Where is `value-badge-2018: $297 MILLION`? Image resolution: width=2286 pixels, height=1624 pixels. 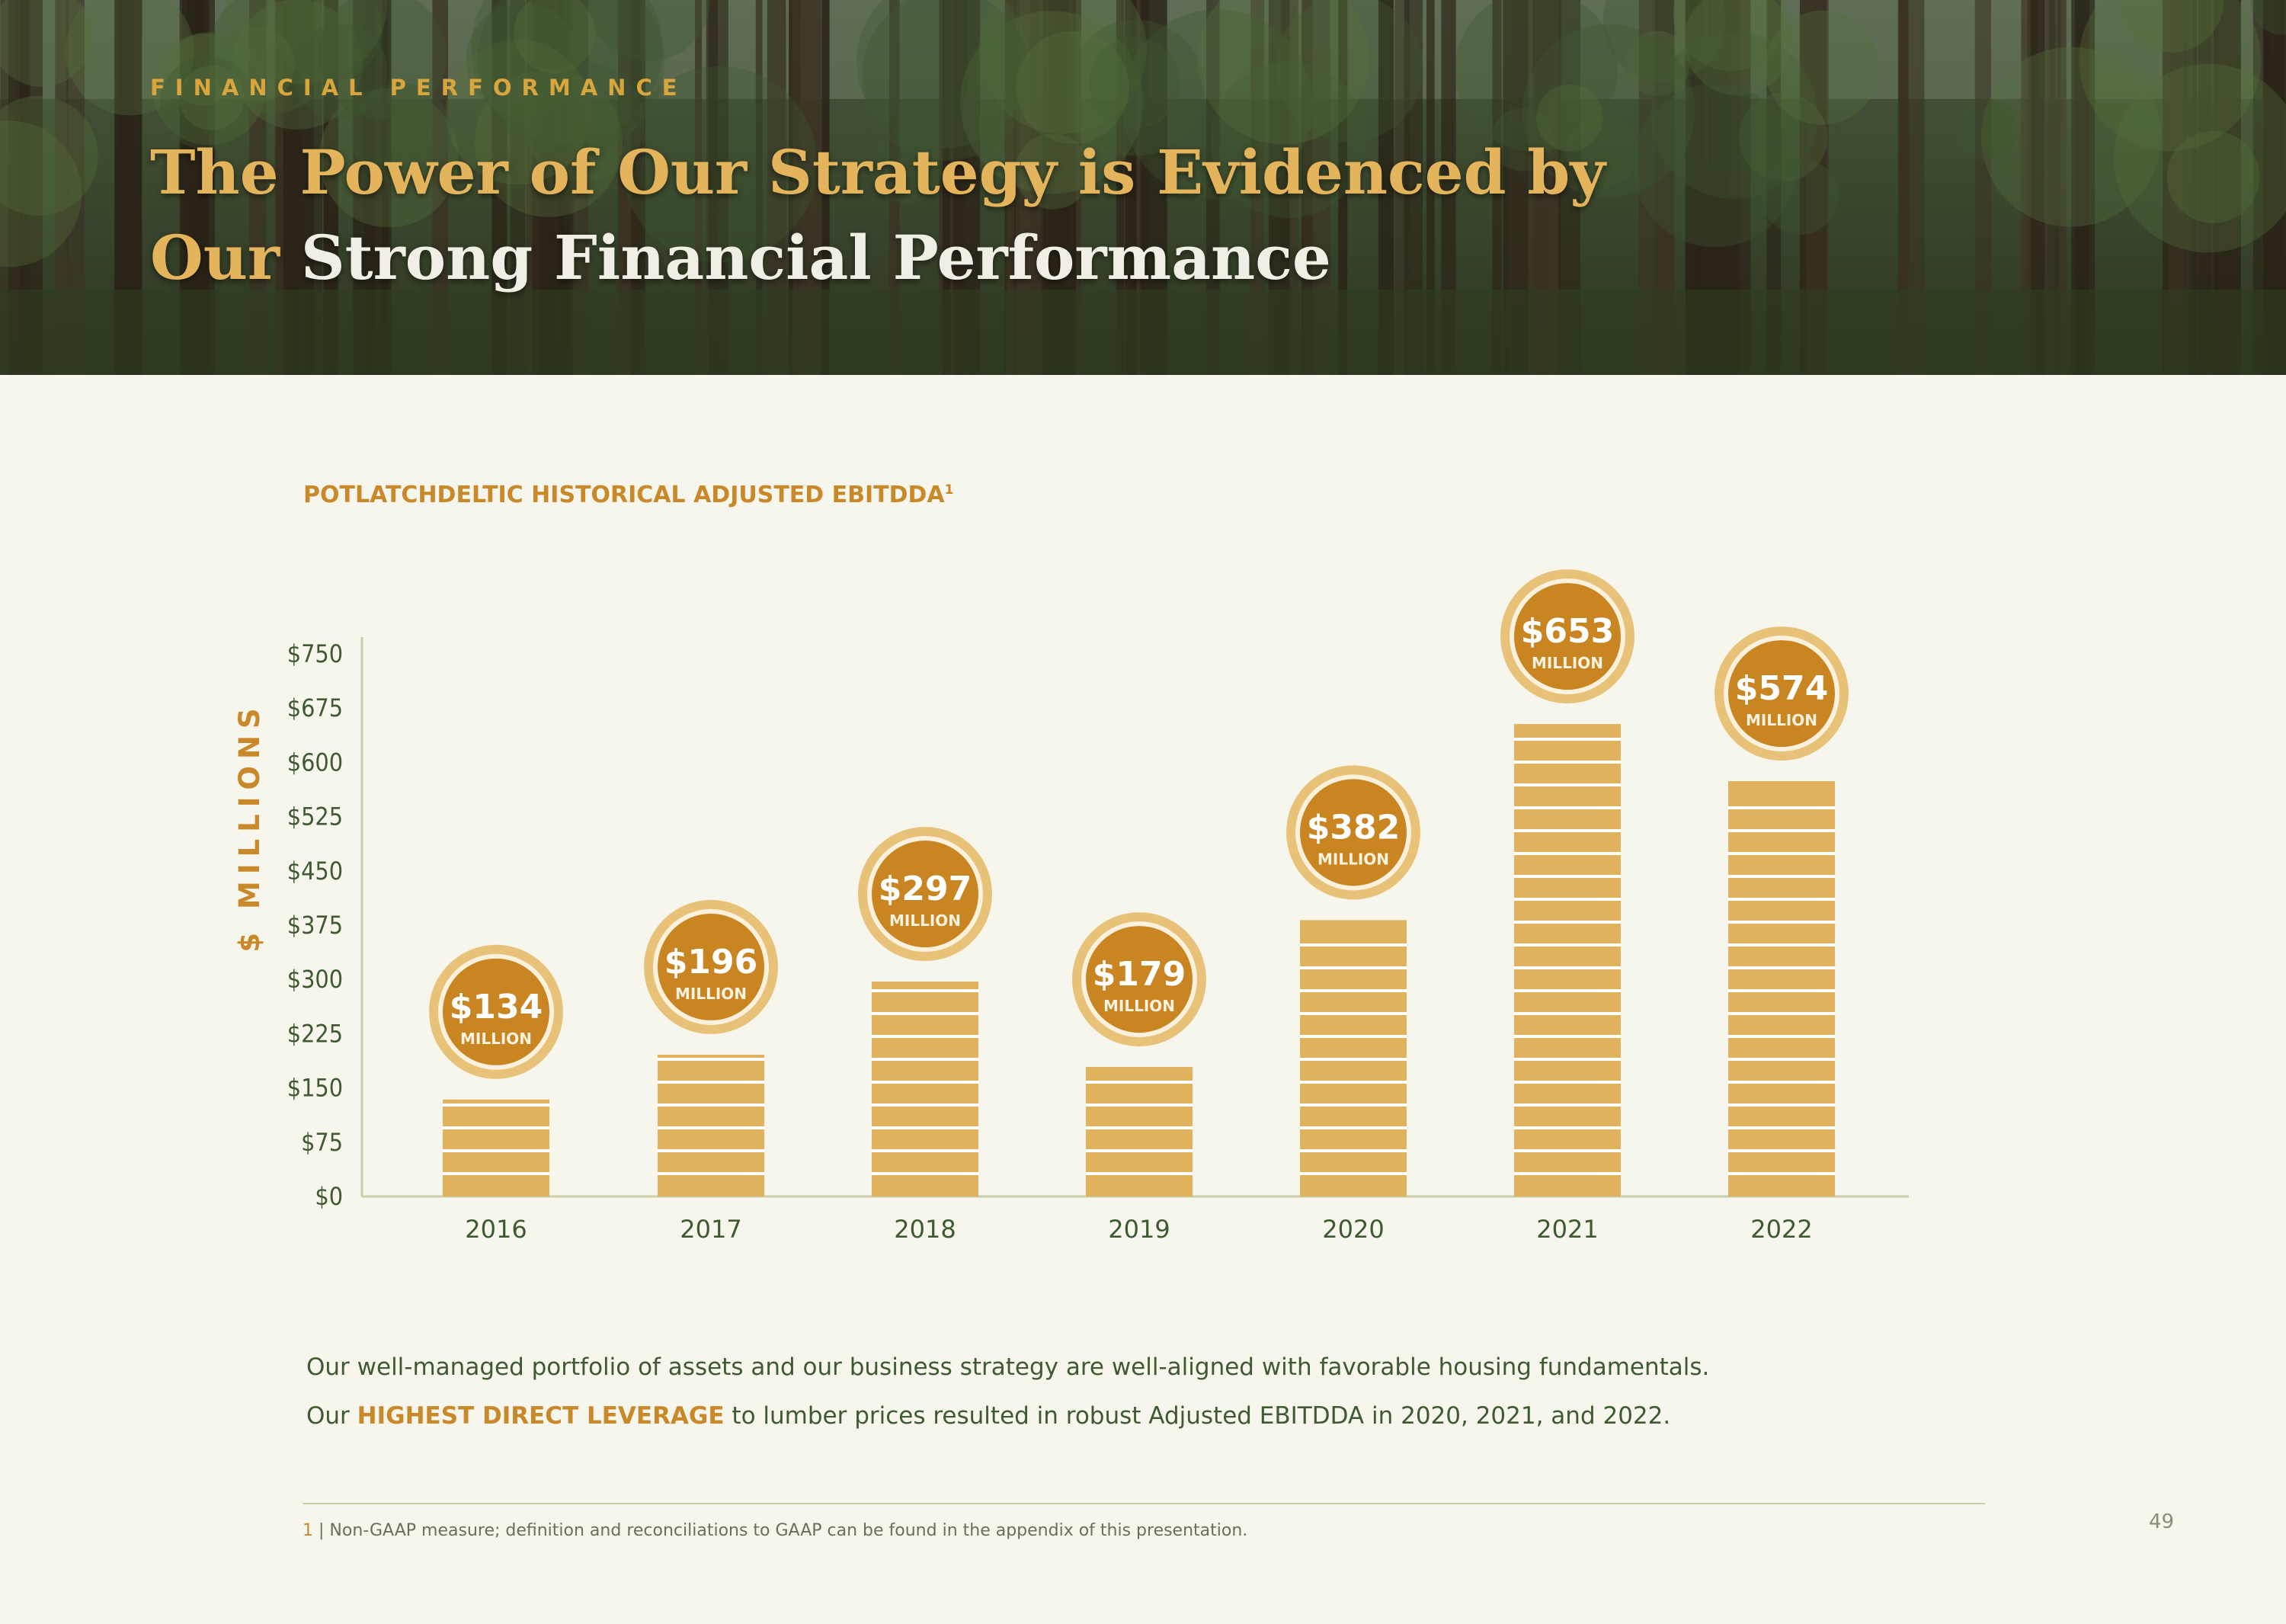
value-badge-2018: $297 MILLION is located at coordinates (925, 894).